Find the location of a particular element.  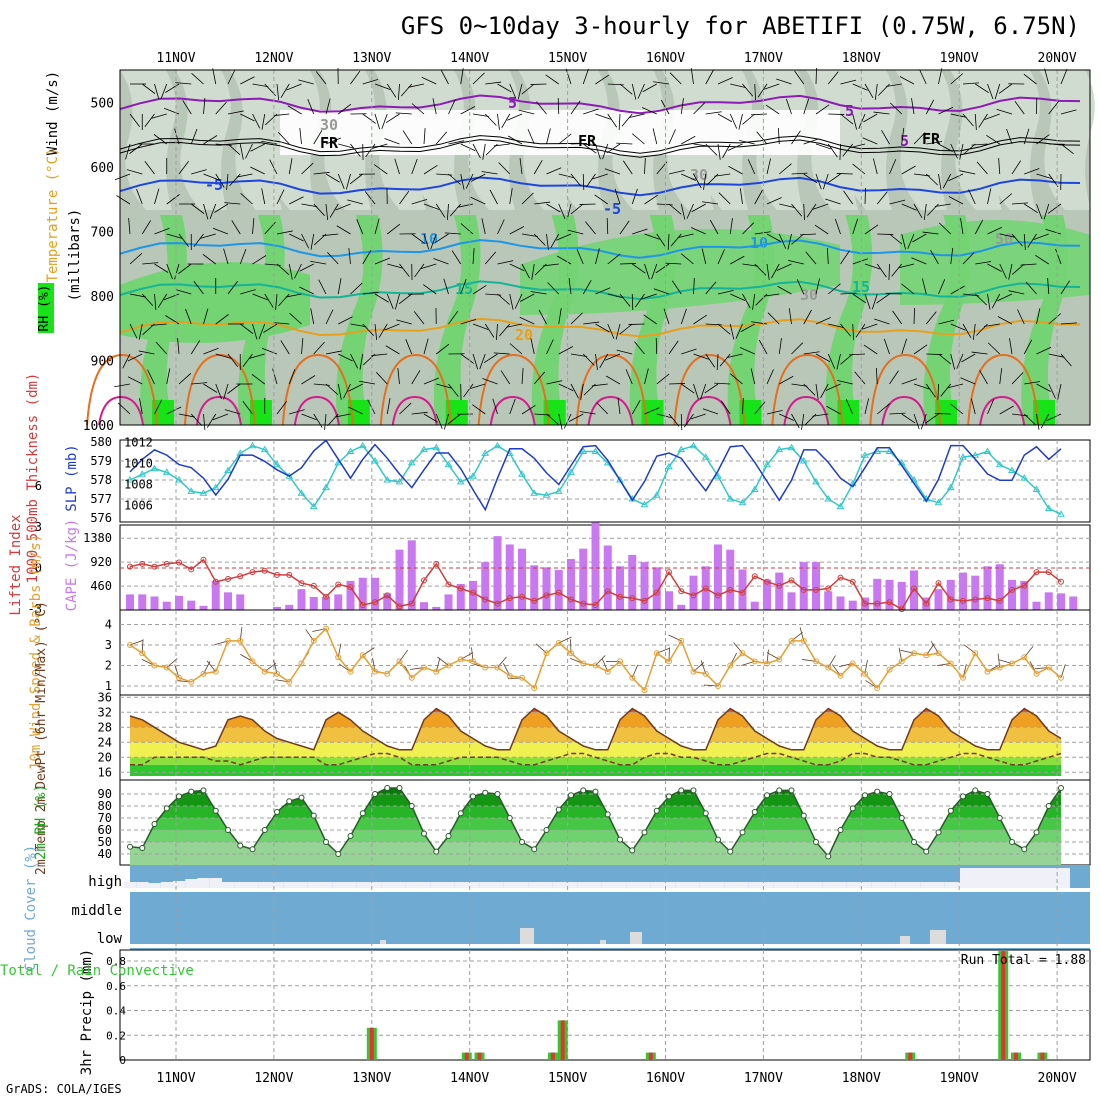

wind-tick: 1 is located at coordinates (108, 686).